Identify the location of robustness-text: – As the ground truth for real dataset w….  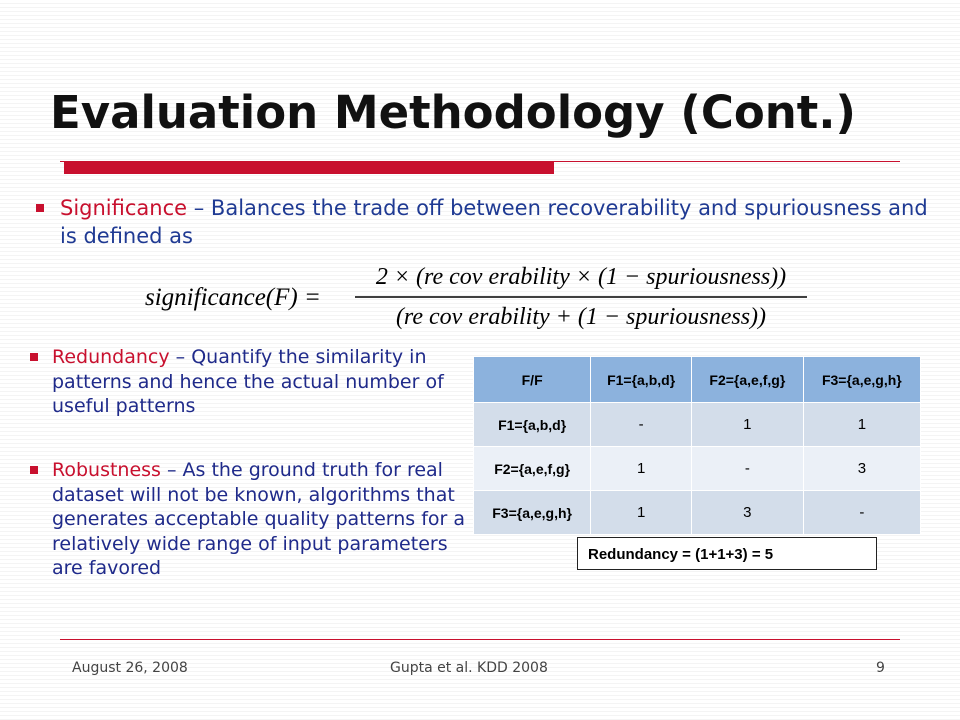
(259, 519).